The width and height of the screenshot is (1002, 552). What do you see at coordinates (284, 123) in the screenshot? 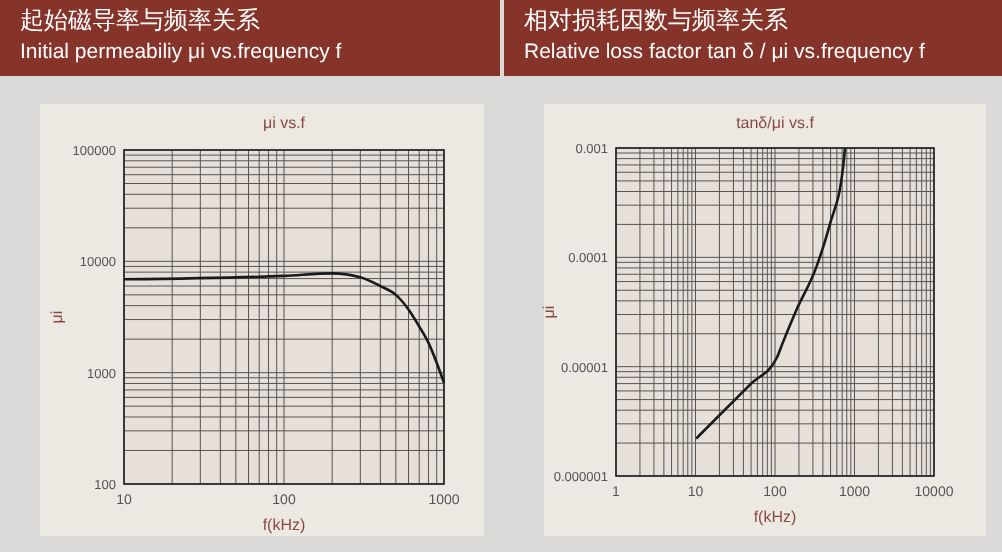
I see `chart-title: μi vs.f` at bounding box center [284, 123].